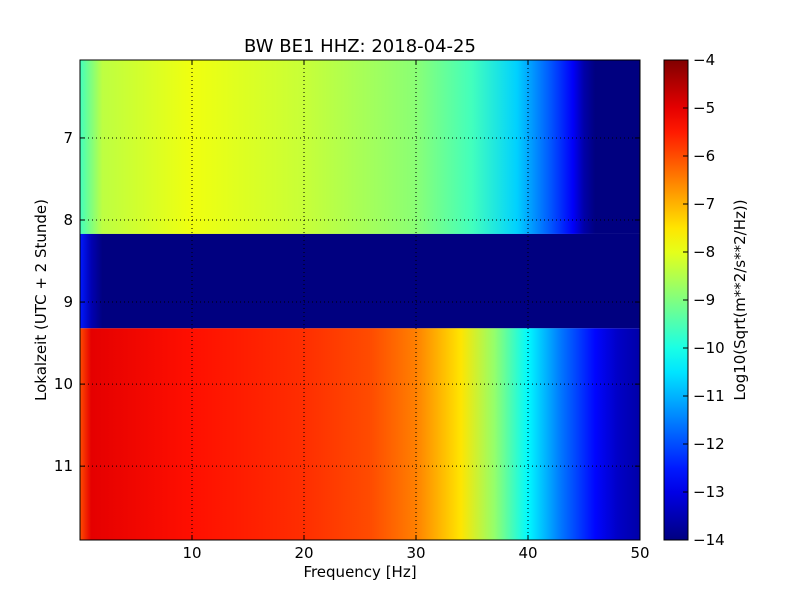 The width and height of the screenshot is (800, 600). I want to click on colorbar-tick-label: −4, so click(704, 60).